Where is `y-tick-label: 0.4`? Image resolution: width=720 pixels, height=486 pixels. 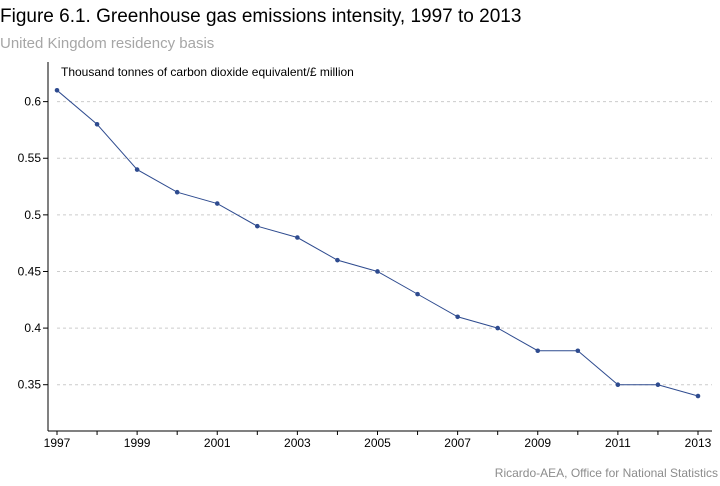
y-tick-label: 0.4 is located at coordinates (32, 328).